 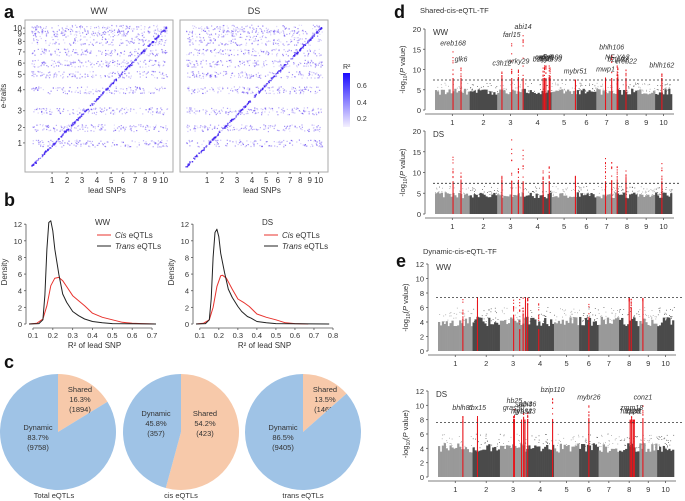 What do you see at coordinates (111, 180) in the screenshot?
I see `x-tick-label: 5` at bounding box center [111, 180].